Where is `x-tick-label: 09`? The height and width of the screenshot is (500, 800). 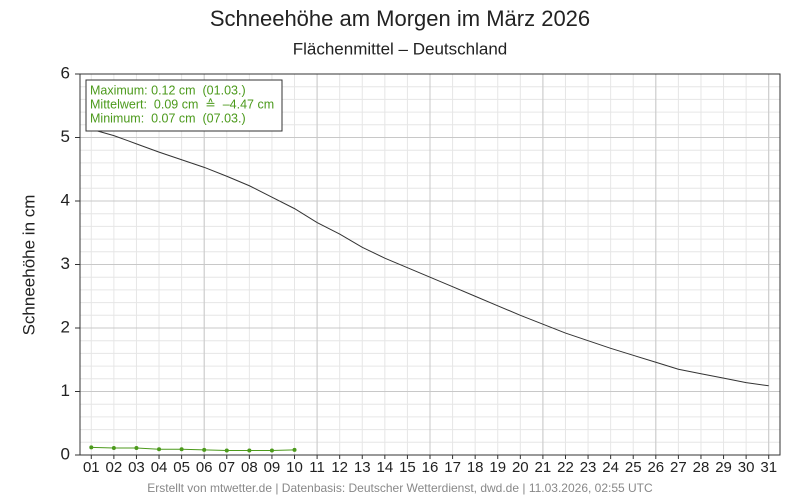 x-tick-label: 09 is located at coordinates (272, 467).